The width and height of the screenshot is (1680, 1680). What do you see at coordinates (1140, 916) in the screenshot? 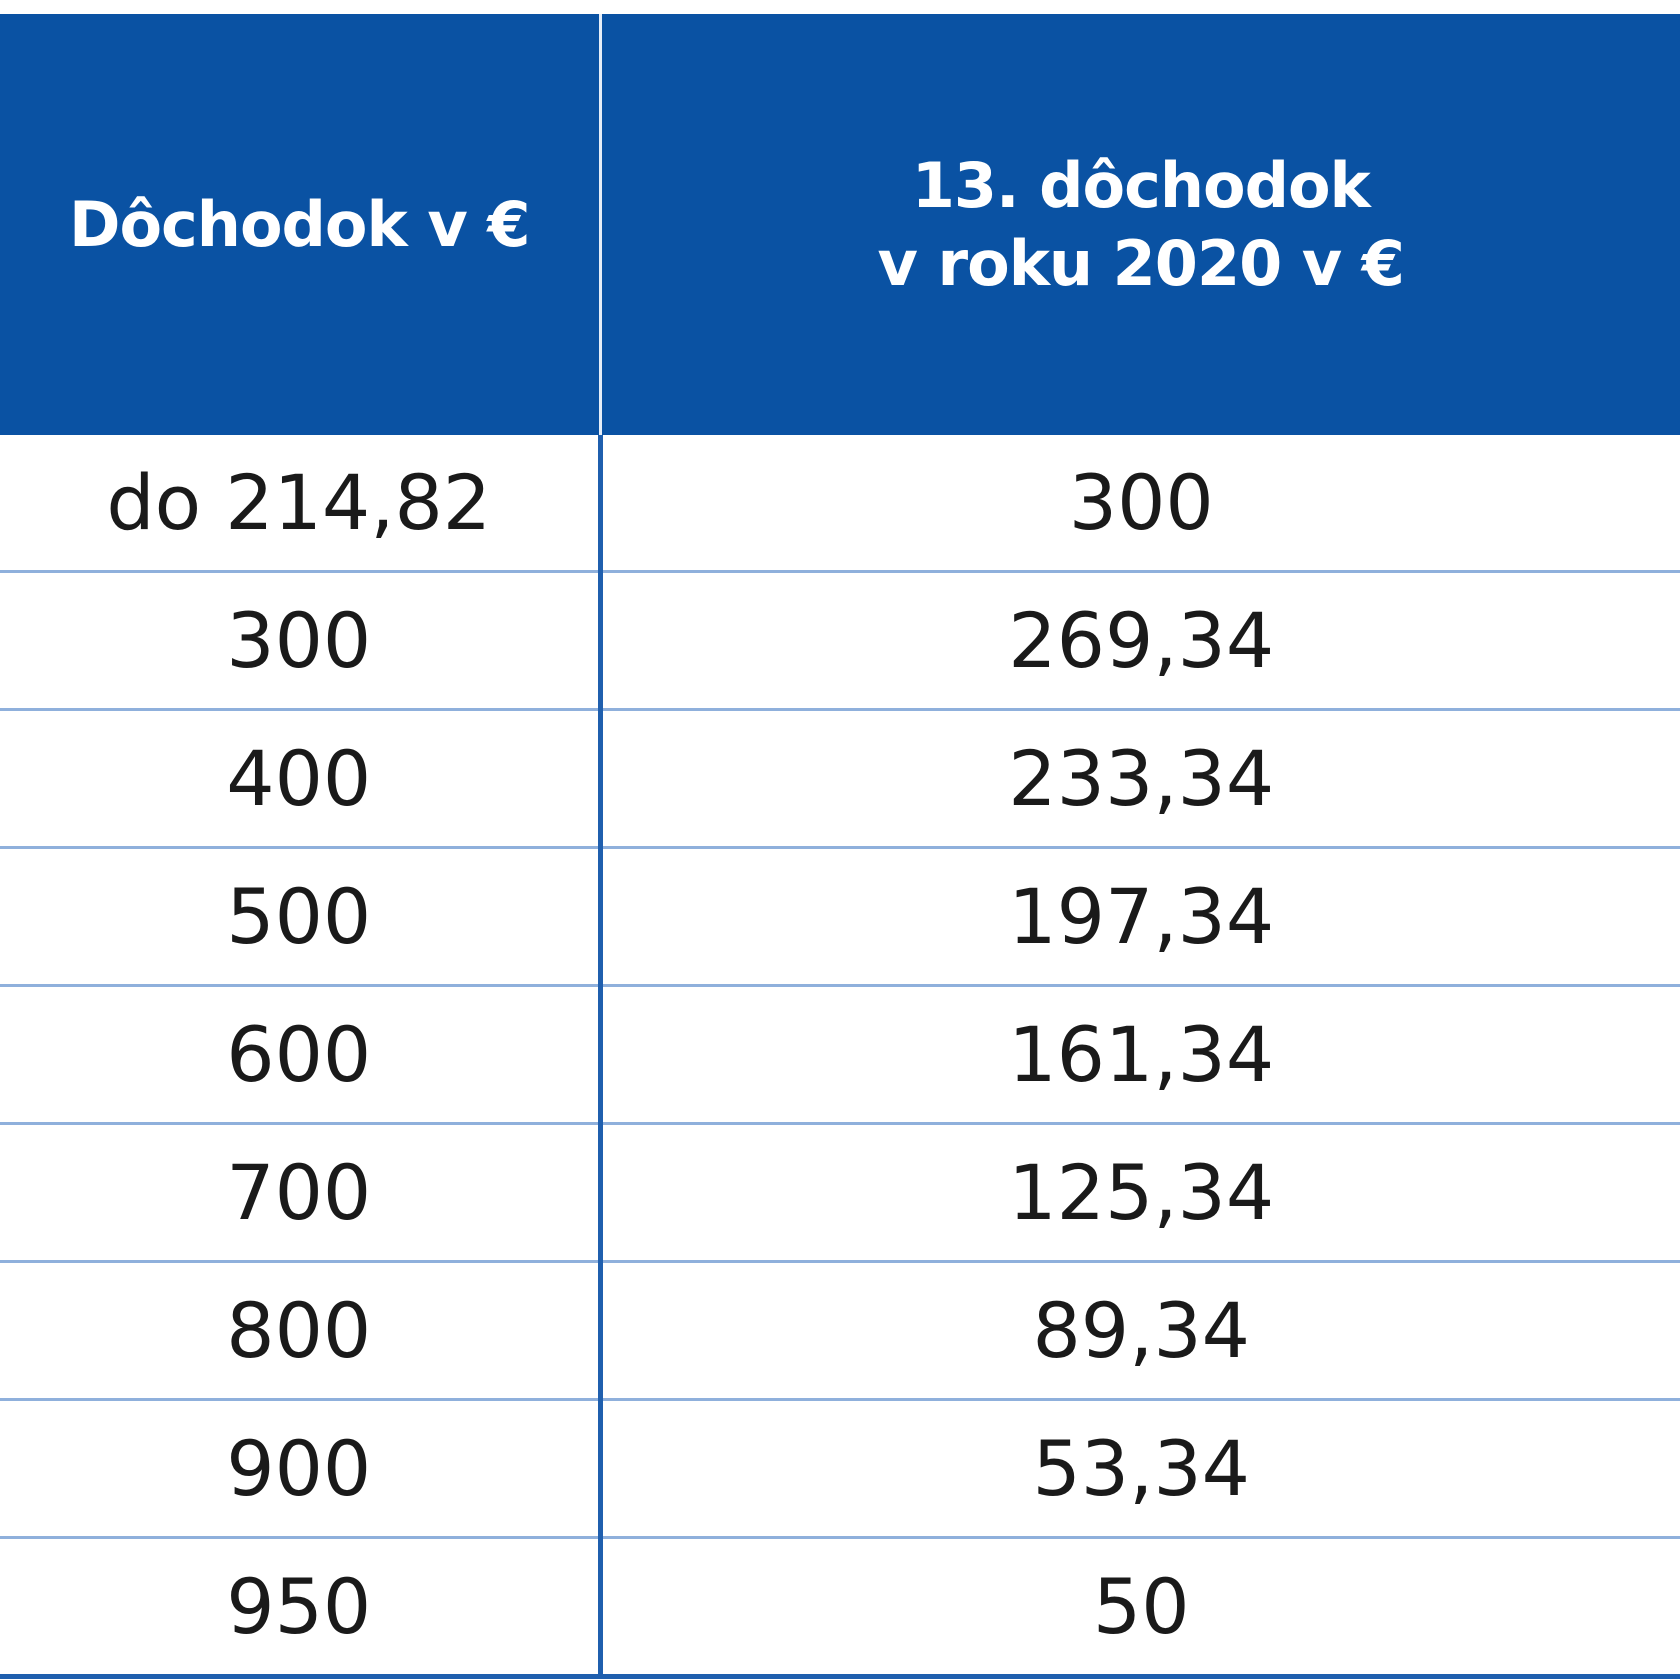
I see `cell-thirteenth: 197,34` at bounding box center [1140, 916].